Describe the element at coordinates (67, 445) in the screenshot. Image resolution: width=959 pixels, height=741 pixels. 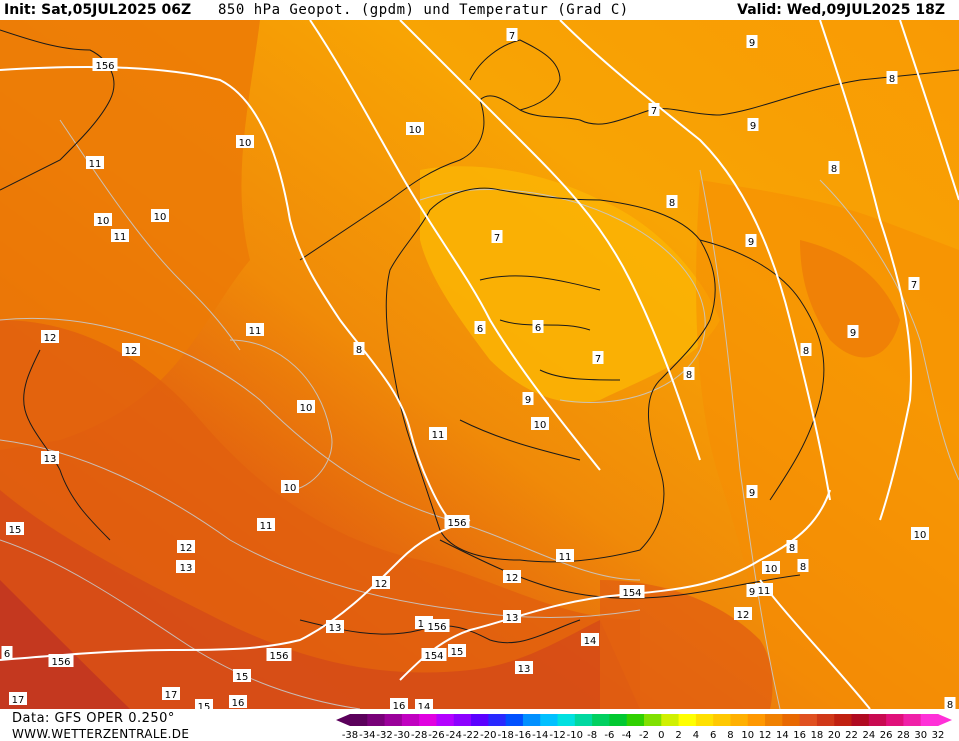
I see `coastline-france` at that location.